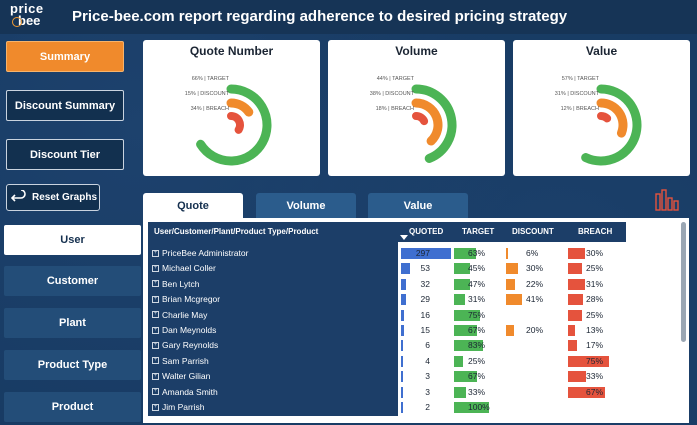 This screenshot has width=697, height=425. Describe the element at coordinates (72, 323) in the screenshot. I see `side-tab-plant: Plant` at that location.